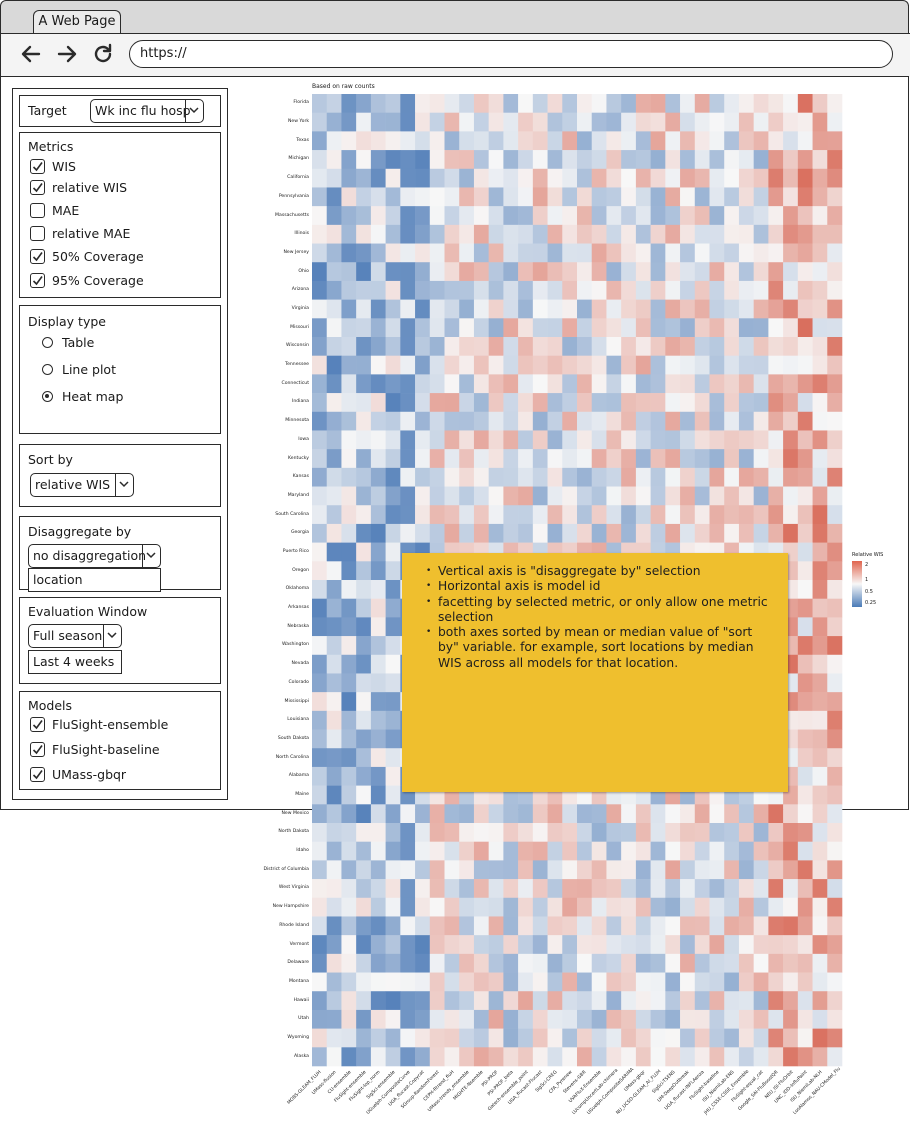  Describe the element at coordinates (82, 485) in the screenshot. I see `sort-by-select: relative WIS` at that location.